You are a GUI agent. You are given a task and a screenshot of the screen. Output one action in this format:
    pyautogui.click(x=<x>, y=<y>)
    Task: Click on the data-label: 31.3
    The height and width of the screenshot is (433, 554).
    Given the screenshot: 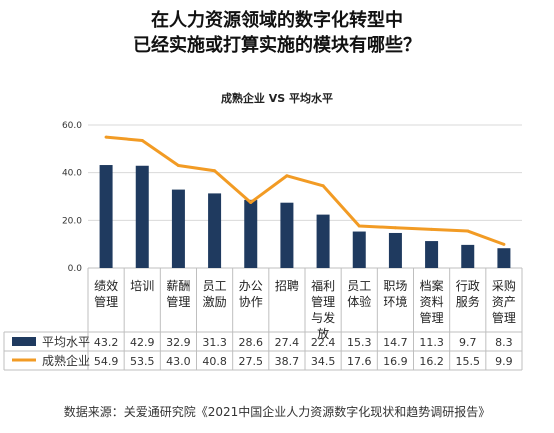 What is the action you would take?
    pyautogui.click(x=214, y=342)
    